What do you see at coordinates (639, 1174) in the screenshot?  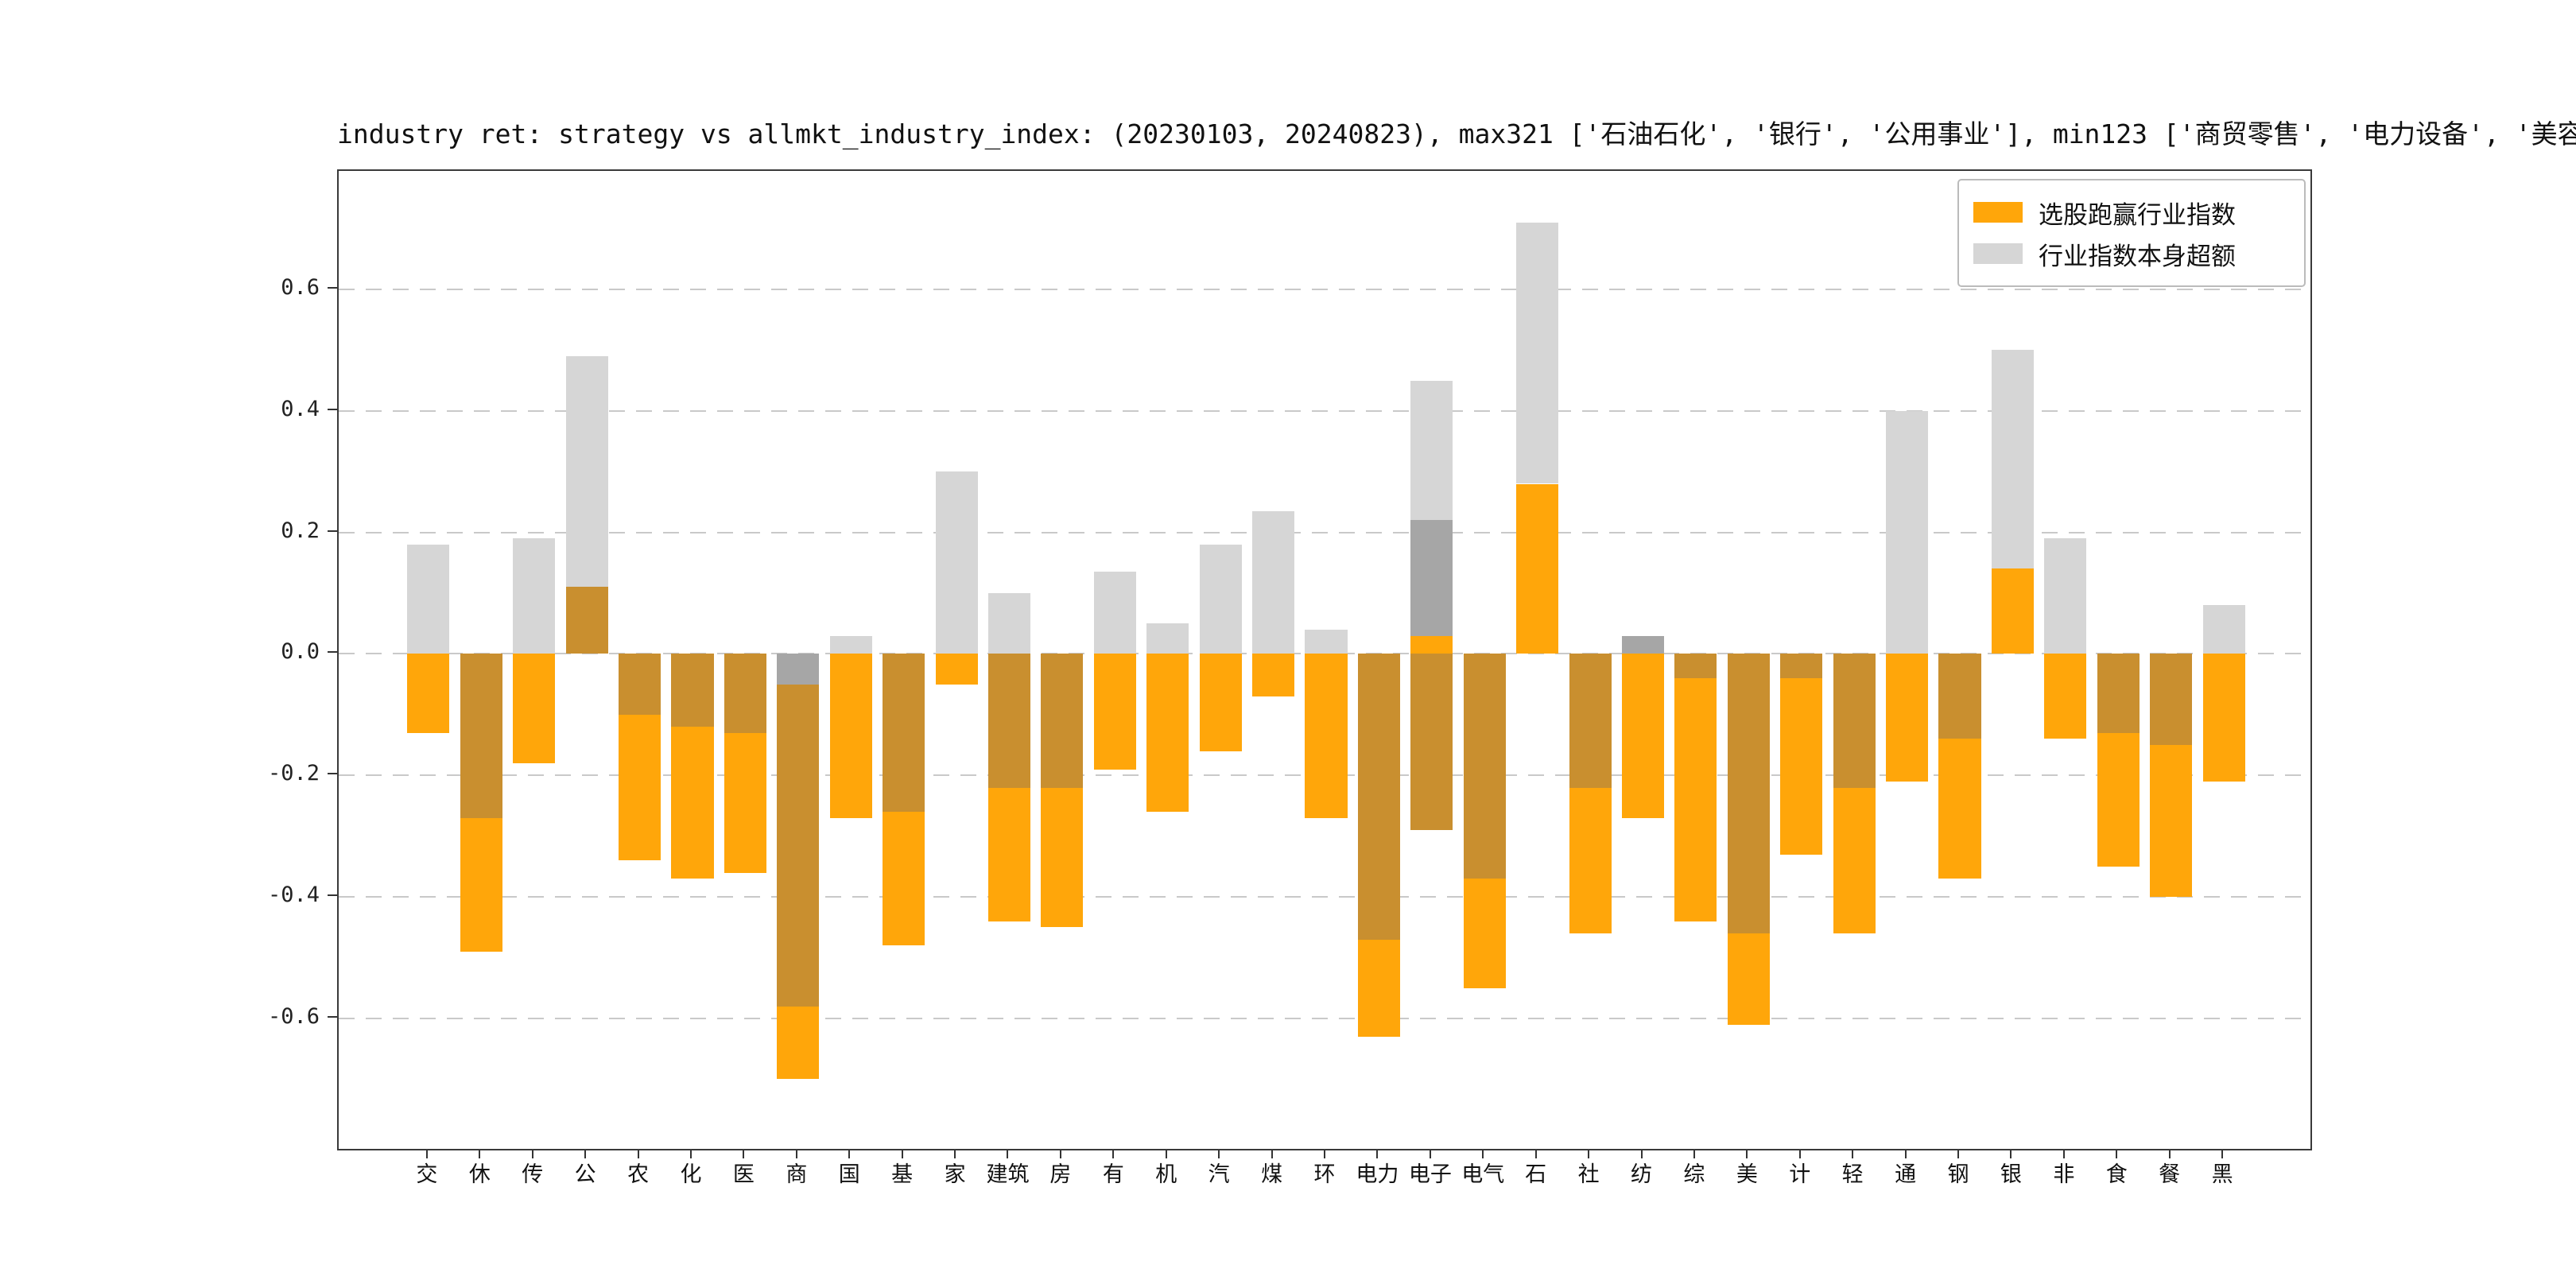 I see `x-tick-label-农: 农` at bounding box center [639, 1174].